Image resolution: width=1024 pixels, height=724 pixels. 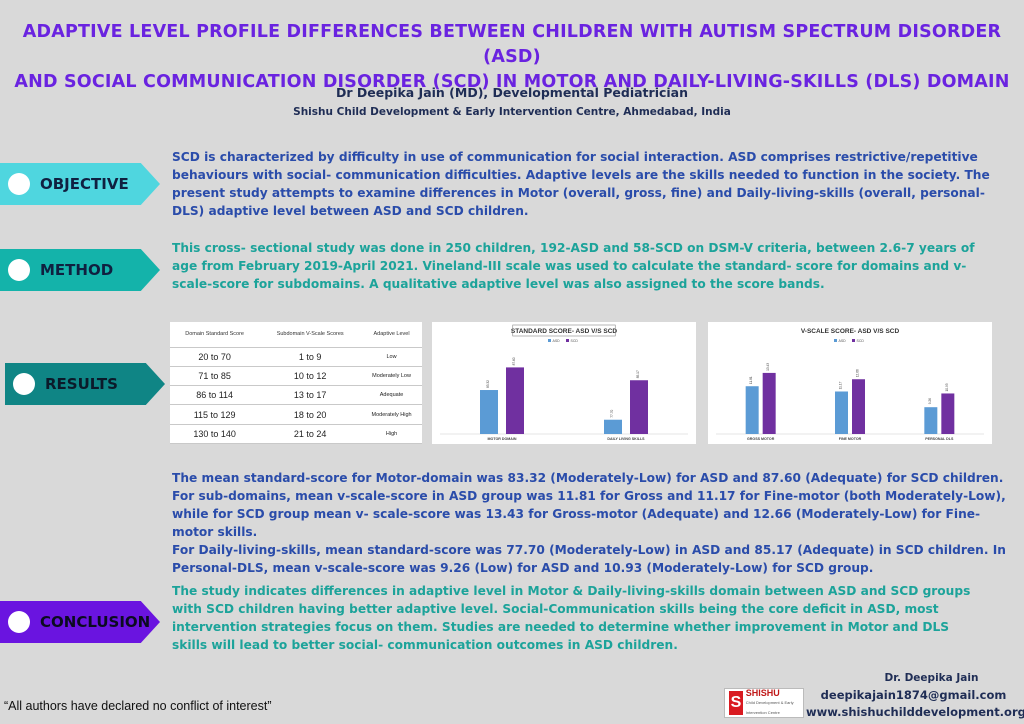 I want to click on table-cell: 115 to 129, so click(x=215, y=414).